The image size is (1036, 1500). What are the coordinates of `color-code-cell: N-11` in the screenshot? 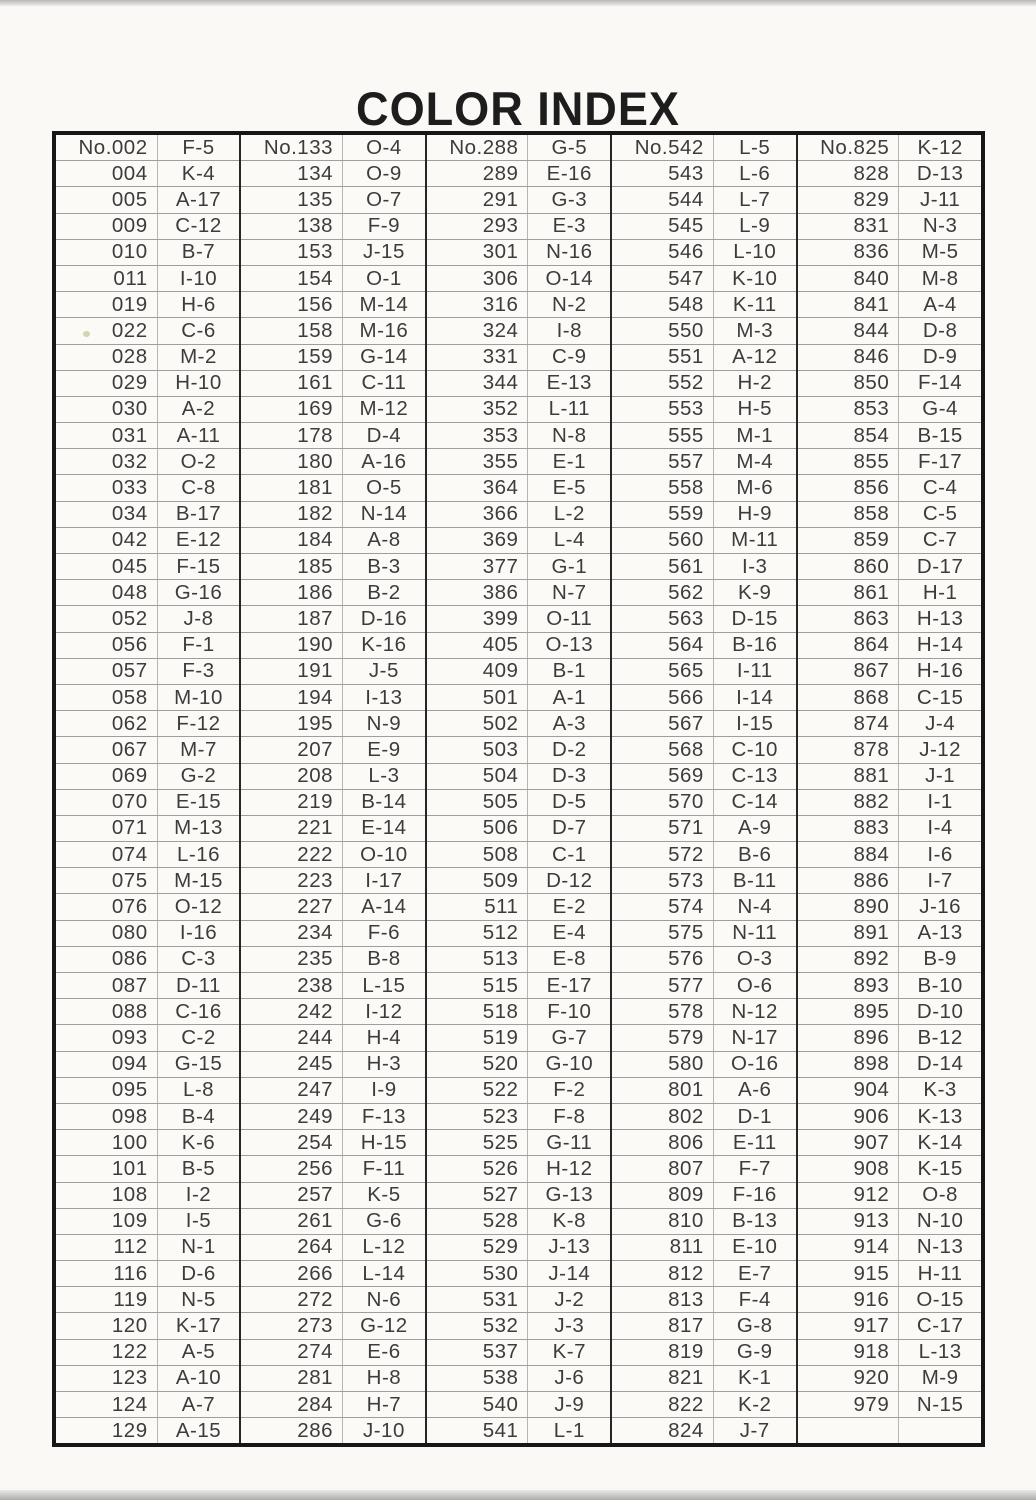 It's located at (755, 933).